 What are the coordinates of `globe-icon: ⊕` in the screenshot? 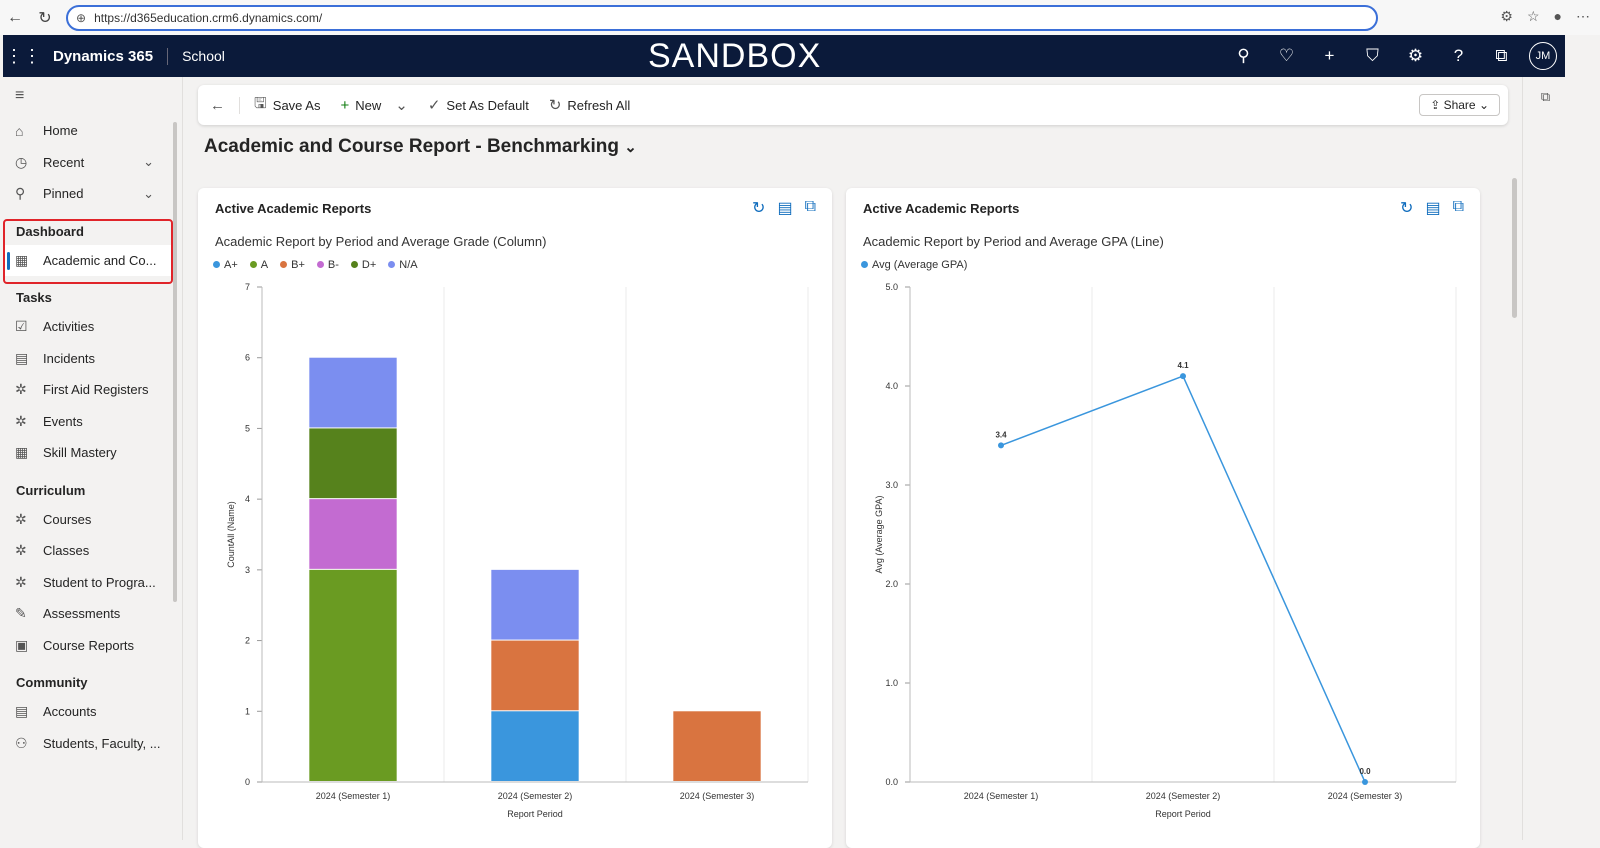 It's located at (81, 18).